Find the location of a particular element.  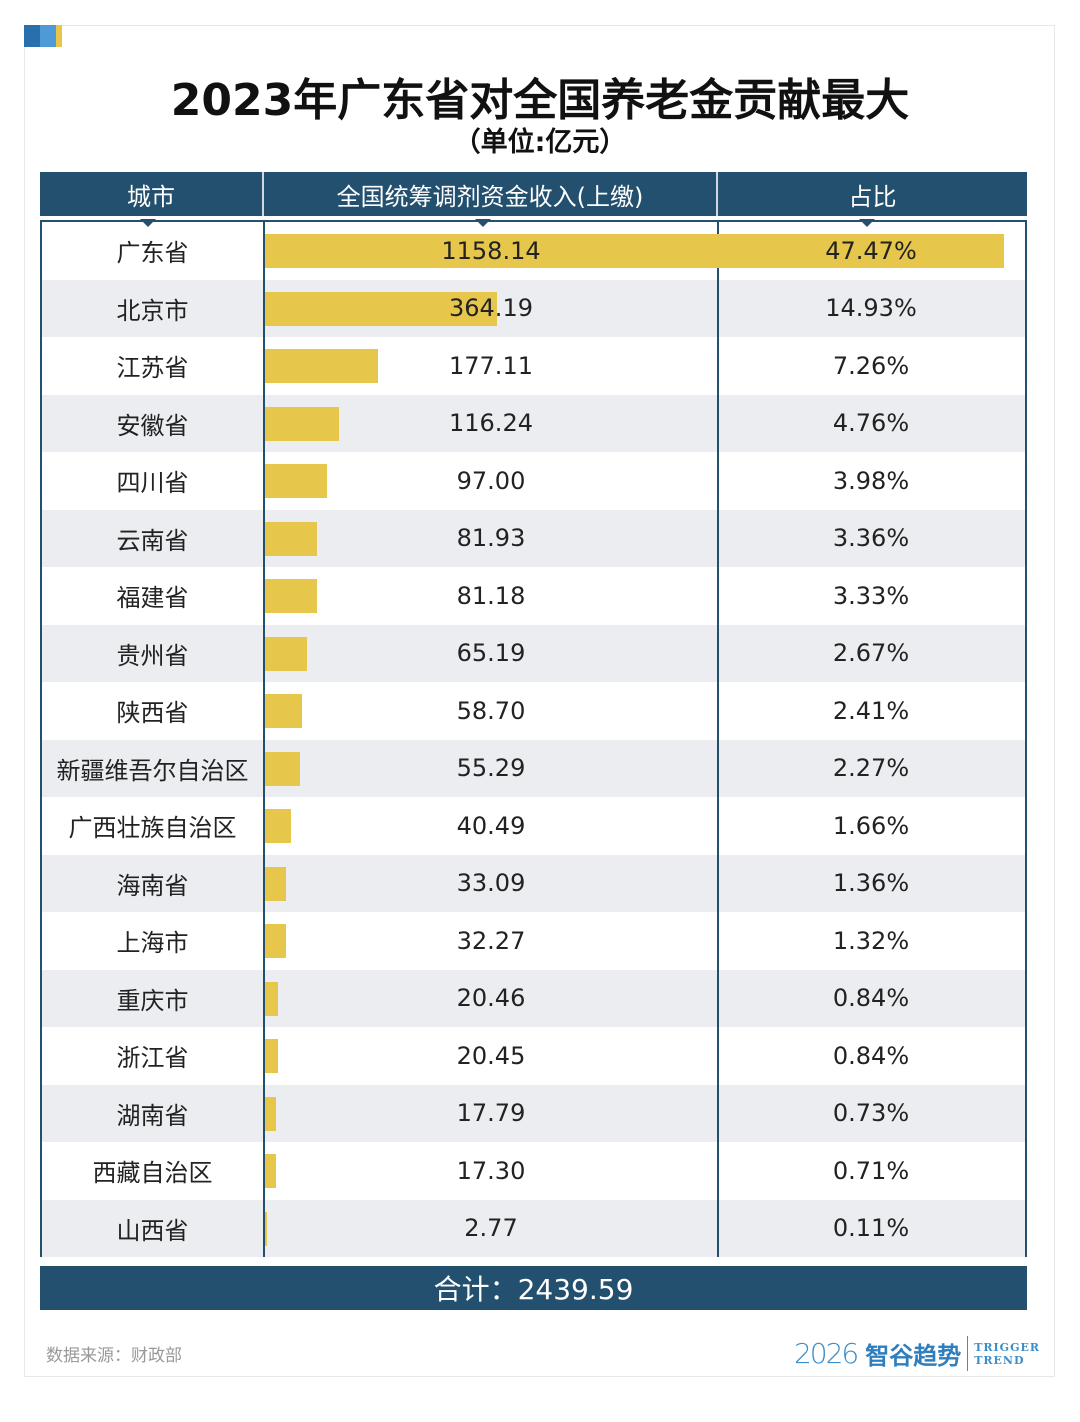

table-row: 福建省 81.18 3.33% is located at coordinates (533, 596).